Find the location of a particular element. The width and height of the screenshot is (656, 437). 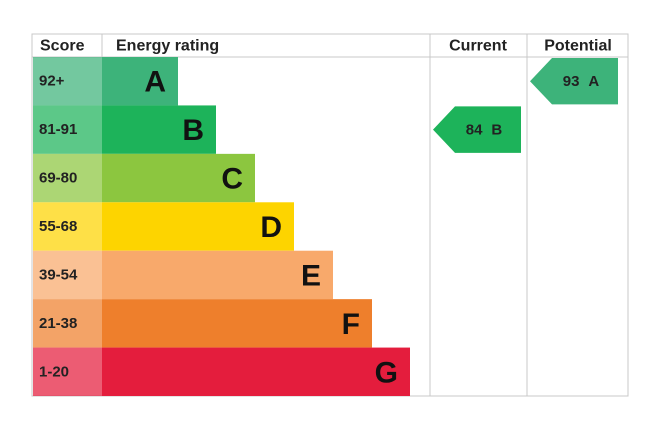

header-potential: Potential is located at coordinates (578, 46).